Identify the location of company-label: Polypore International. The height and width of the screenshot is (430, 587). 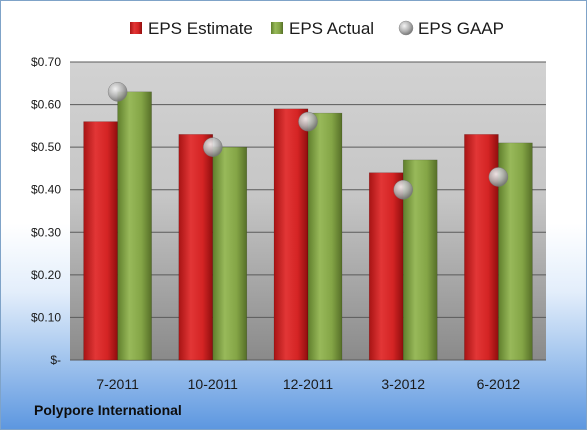
(108, 410).